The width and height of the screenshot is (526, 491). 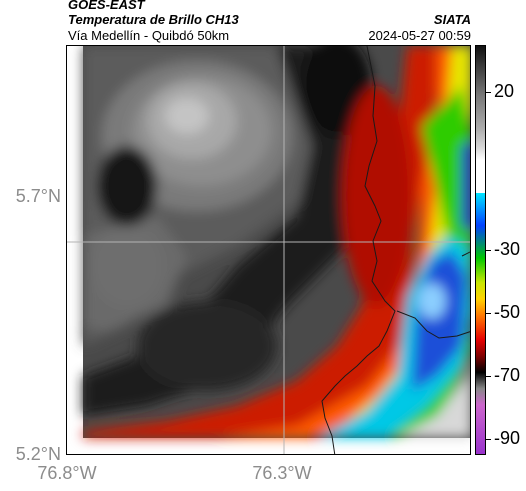 What do you see at coordinates (153, 19) in the screenshot?
I see `product-title: Temperatura de Brillo CH13` at bounding box center [153, 19].